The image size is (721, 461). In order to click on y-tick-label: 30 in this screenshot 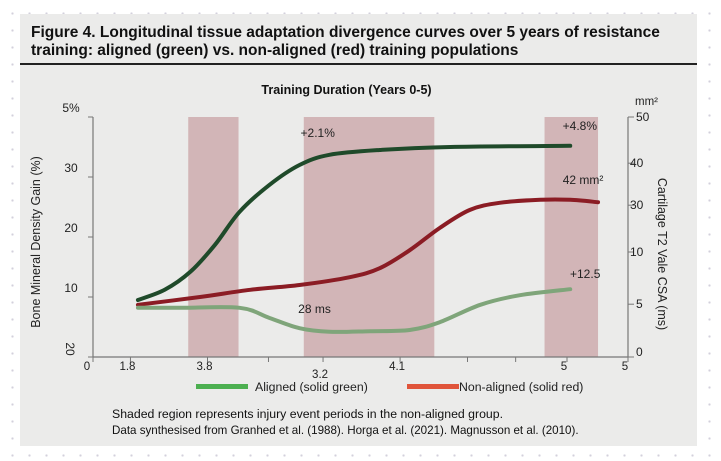, I will do `click(71, 168)`.